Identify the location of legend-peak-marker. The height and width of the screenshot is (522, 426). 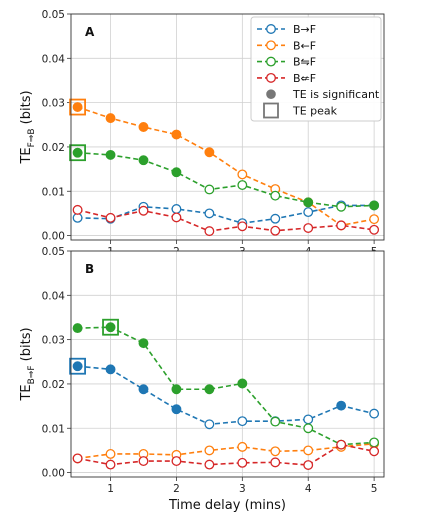
(271, 110).